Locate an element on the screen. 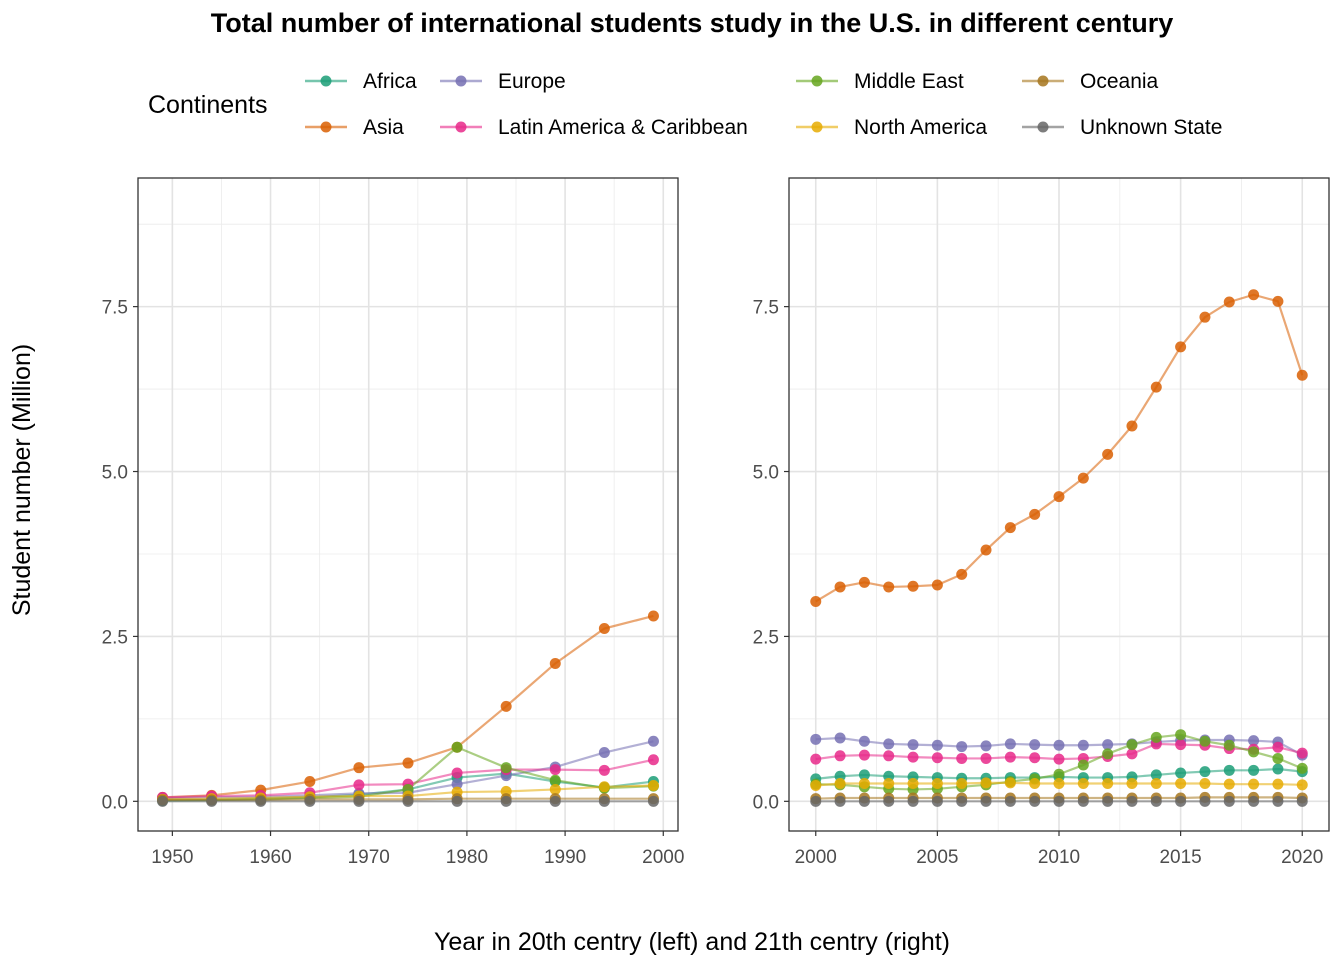 The width and height of the screenshot is (1344, 960). legend-label: Oceania is located at coordinates (1119, 81).